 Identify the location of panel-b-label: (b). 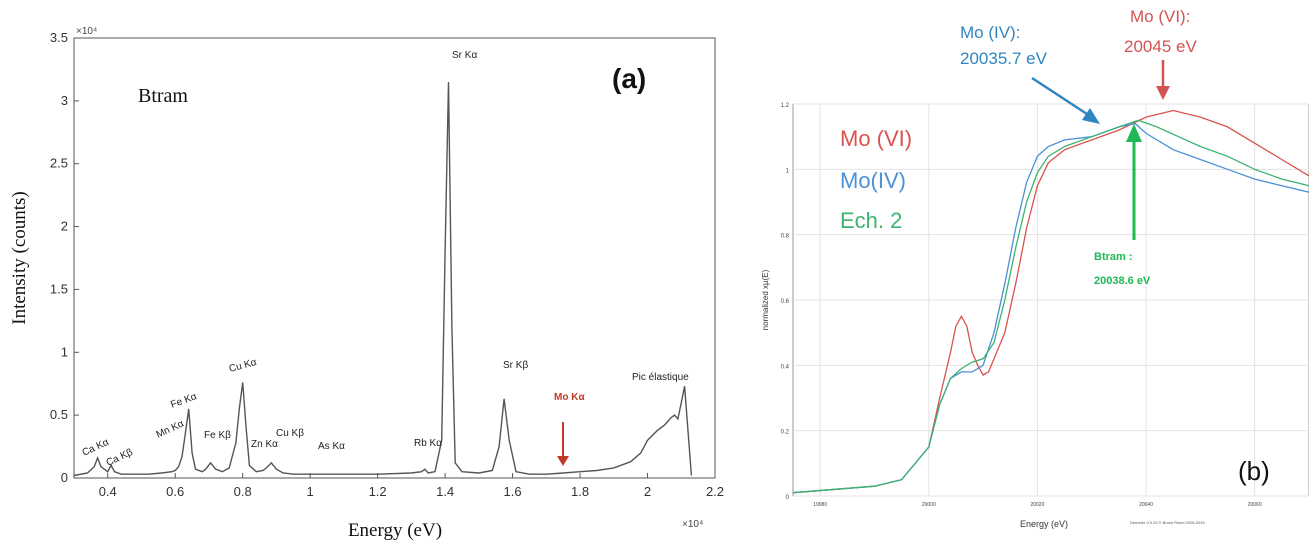
(1254, 471).